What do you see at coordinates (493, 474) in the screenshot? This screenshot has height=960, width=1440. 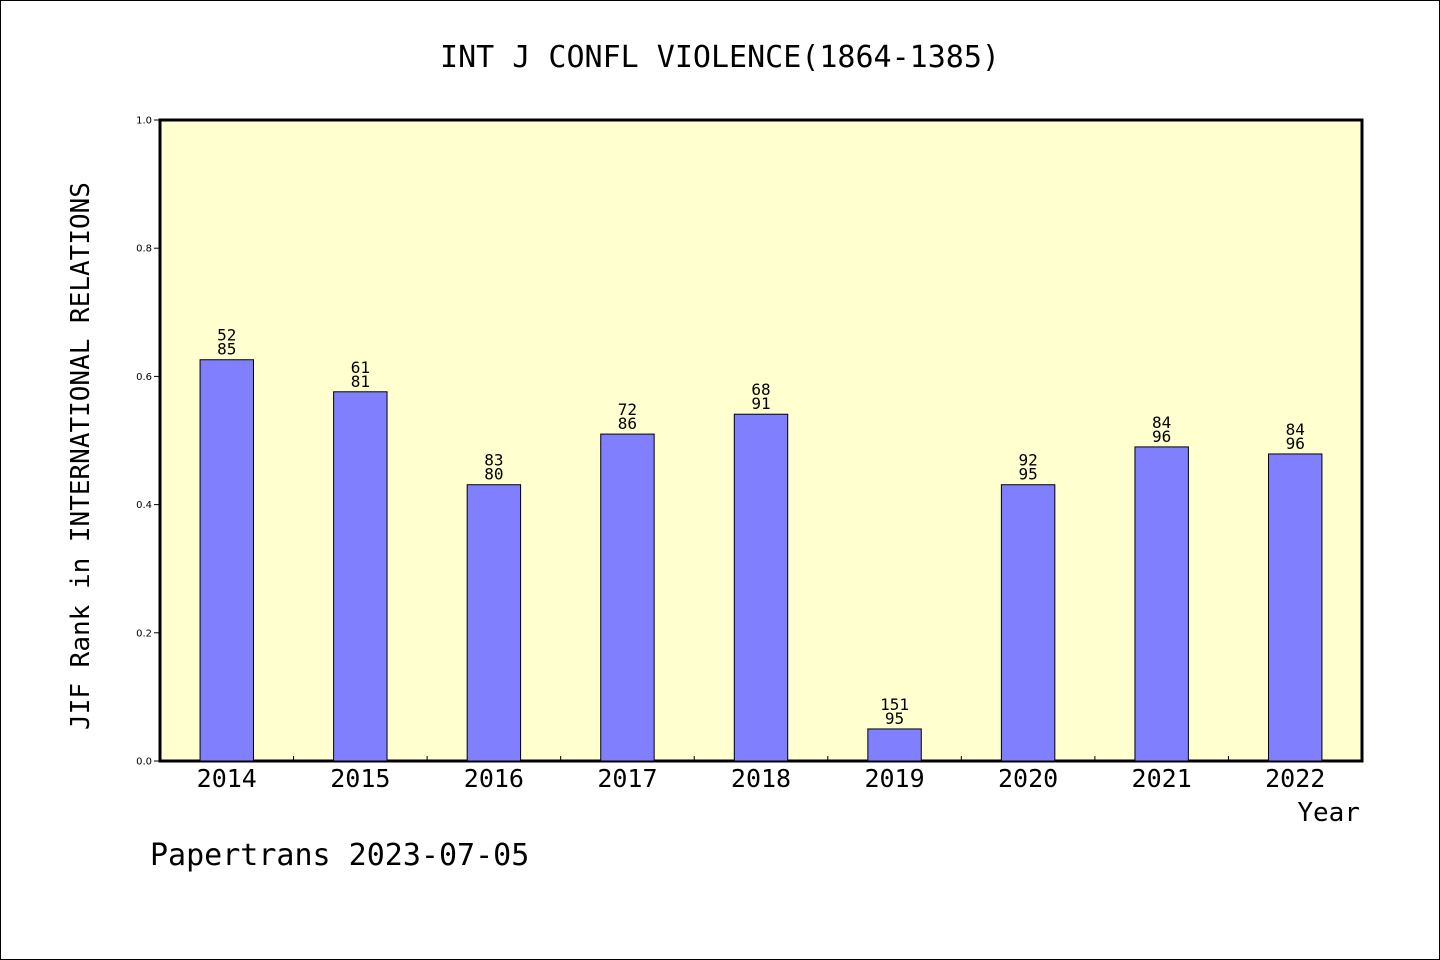 I see `bar-label-bottom: 80` at bounding box center [493, 474].